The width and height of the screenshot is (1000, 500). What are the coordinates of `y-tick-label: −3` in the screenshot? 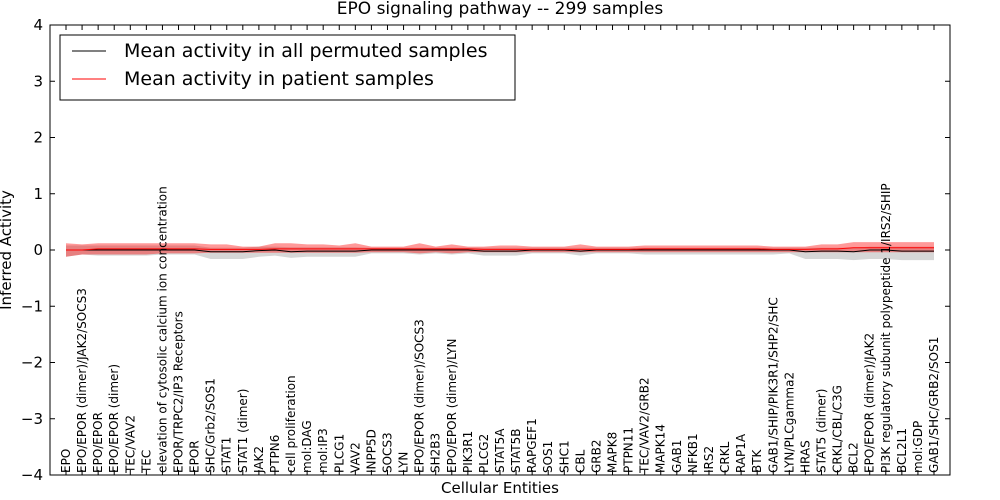 It's located at (32, 419).